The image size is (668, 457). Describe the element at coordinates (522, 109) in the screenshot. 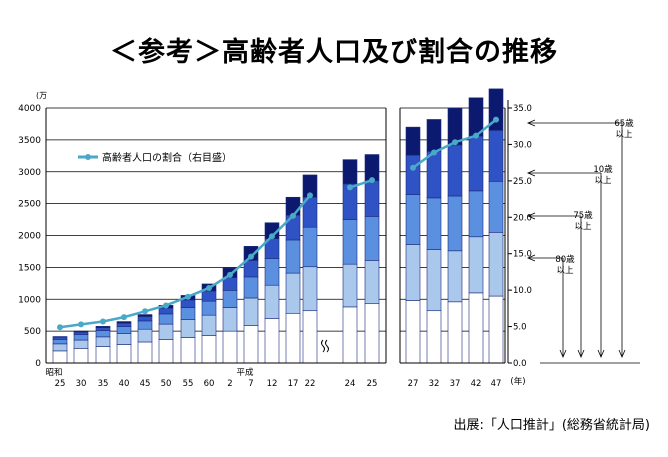

I see `right-tick-label: 35.0` at that location.